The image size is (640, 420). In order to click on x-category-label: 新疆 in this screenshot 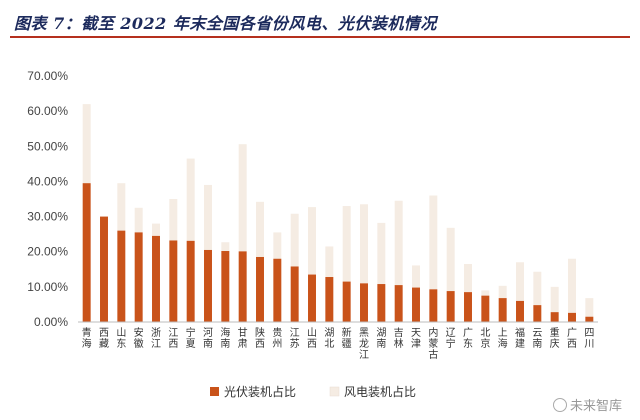, I will do `click(347, 338)`.